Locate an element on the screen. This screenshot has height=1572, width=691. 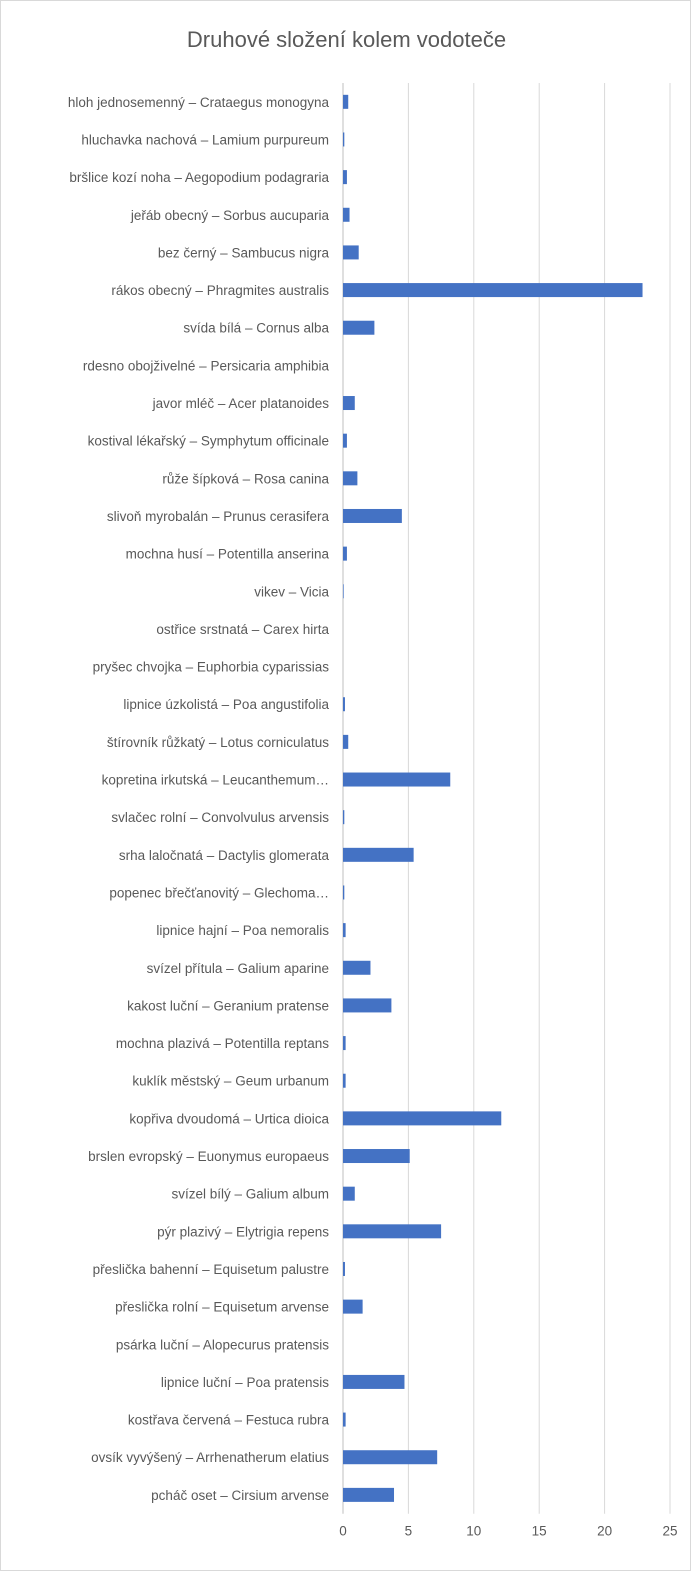
x-tick-label: 20 is located at coordinates (604, 1531).